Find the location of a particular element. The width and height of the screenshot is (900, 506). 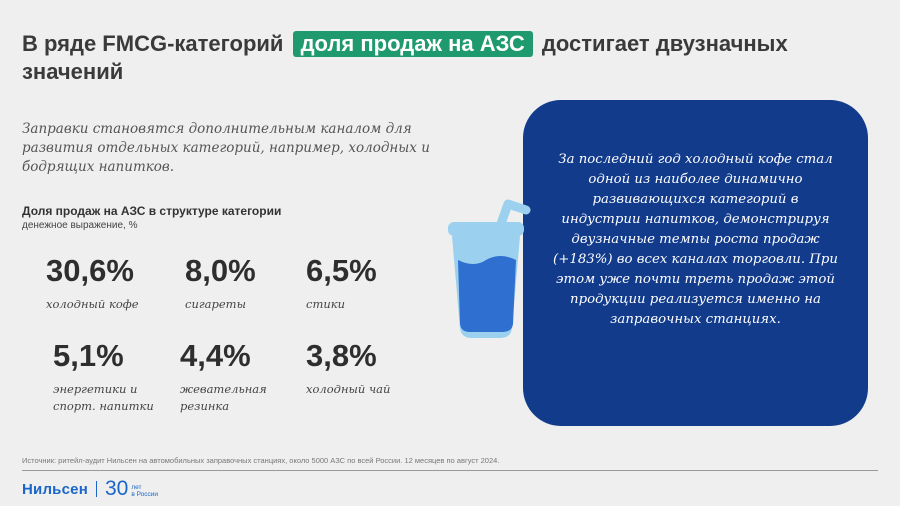

anniversary-line1: лет is located at coordinates (136, 487).